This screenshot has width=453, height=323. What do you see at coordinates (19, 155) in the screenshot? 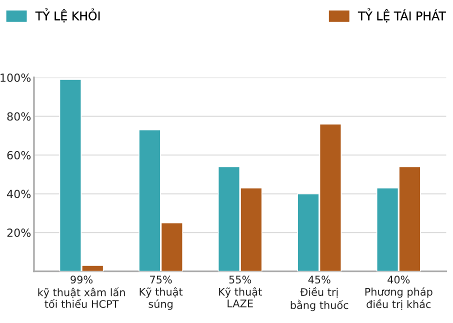
I see `y-tick-label: 60%` at bounding box center [19, 155].